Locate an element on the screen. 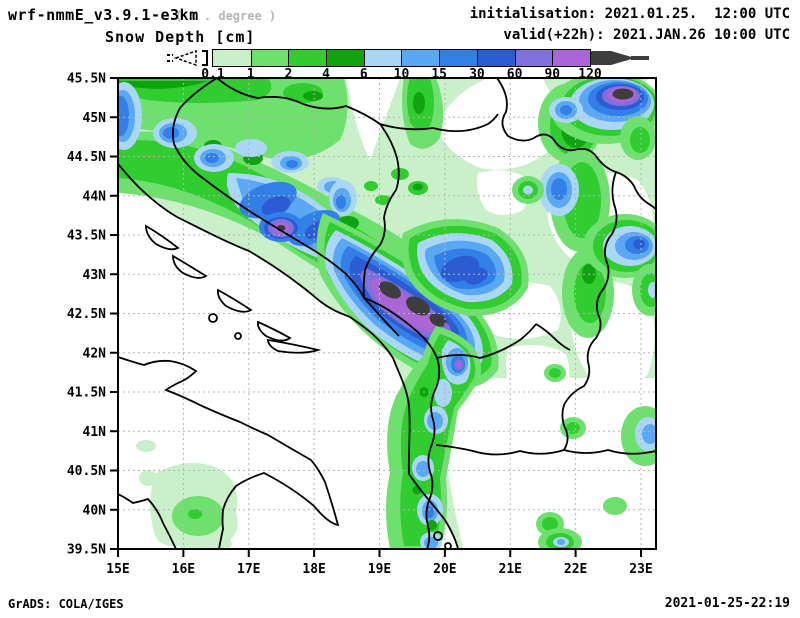  lon-tick-label: 20E is located at coordinates (444, 568).